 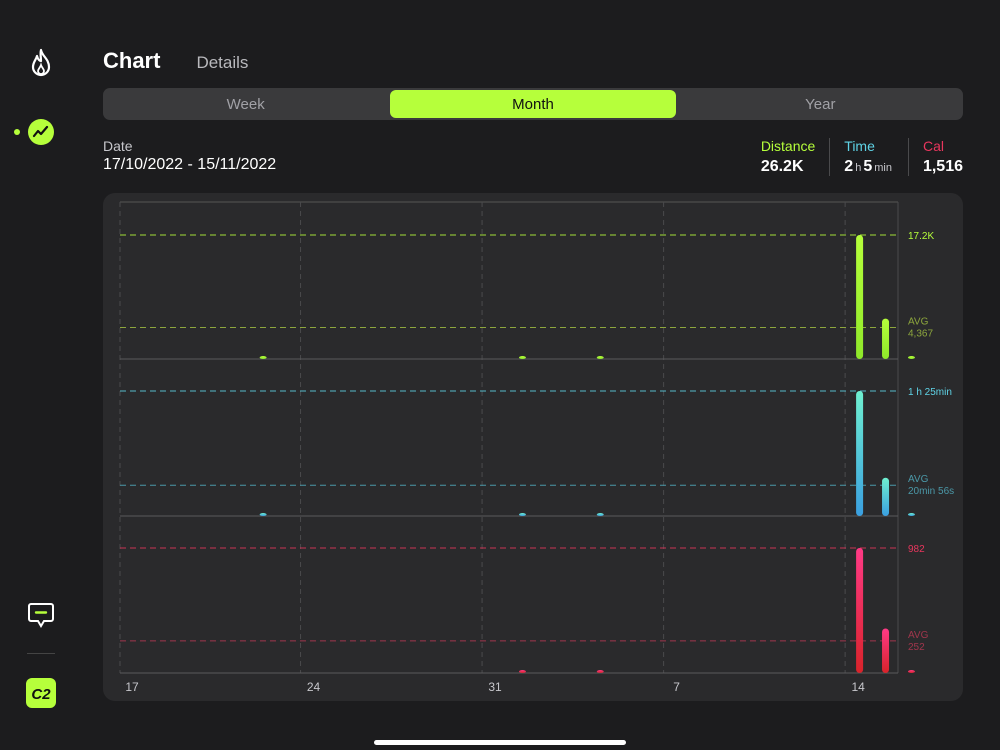 I want to click on time-max-label: 1 h 25min, so click(x=930, y=392).